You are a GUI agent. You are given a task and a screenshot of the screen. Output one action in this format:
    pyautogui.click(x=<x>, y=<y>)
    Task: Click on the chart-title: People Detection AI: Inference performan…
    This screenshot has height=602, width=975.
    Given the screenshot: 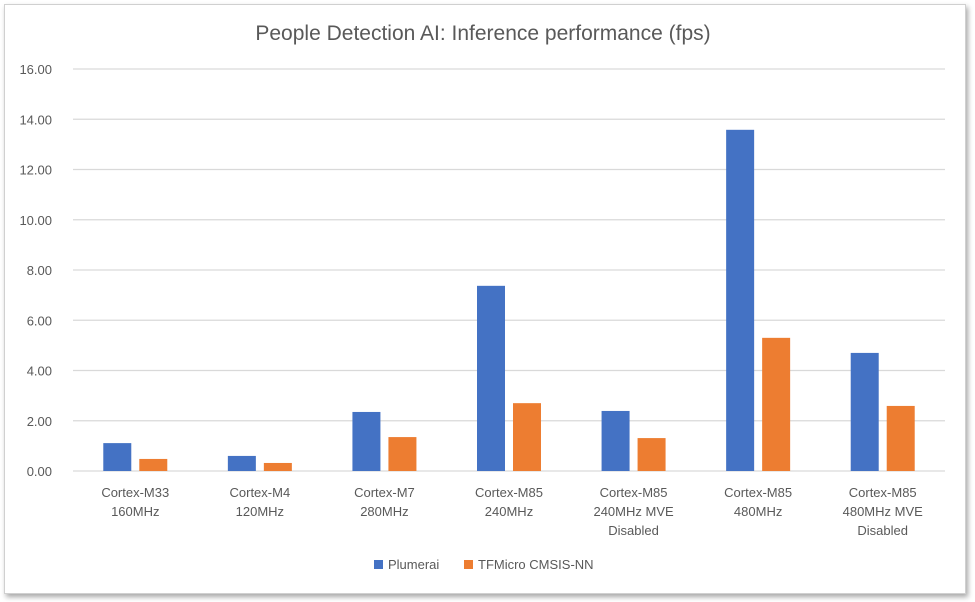 What is the action you would take?
    pyautogui.click(x=482, y=33)
    